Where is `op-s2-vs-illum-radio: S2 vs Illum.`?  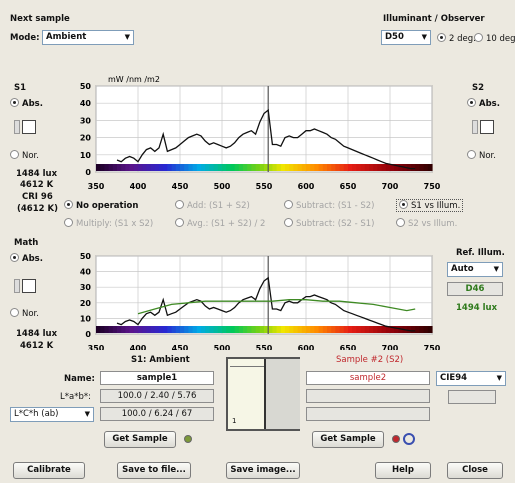
op-s2-vs-illum-radio: S2 vs Illum. is located at coordinates (426, 223).